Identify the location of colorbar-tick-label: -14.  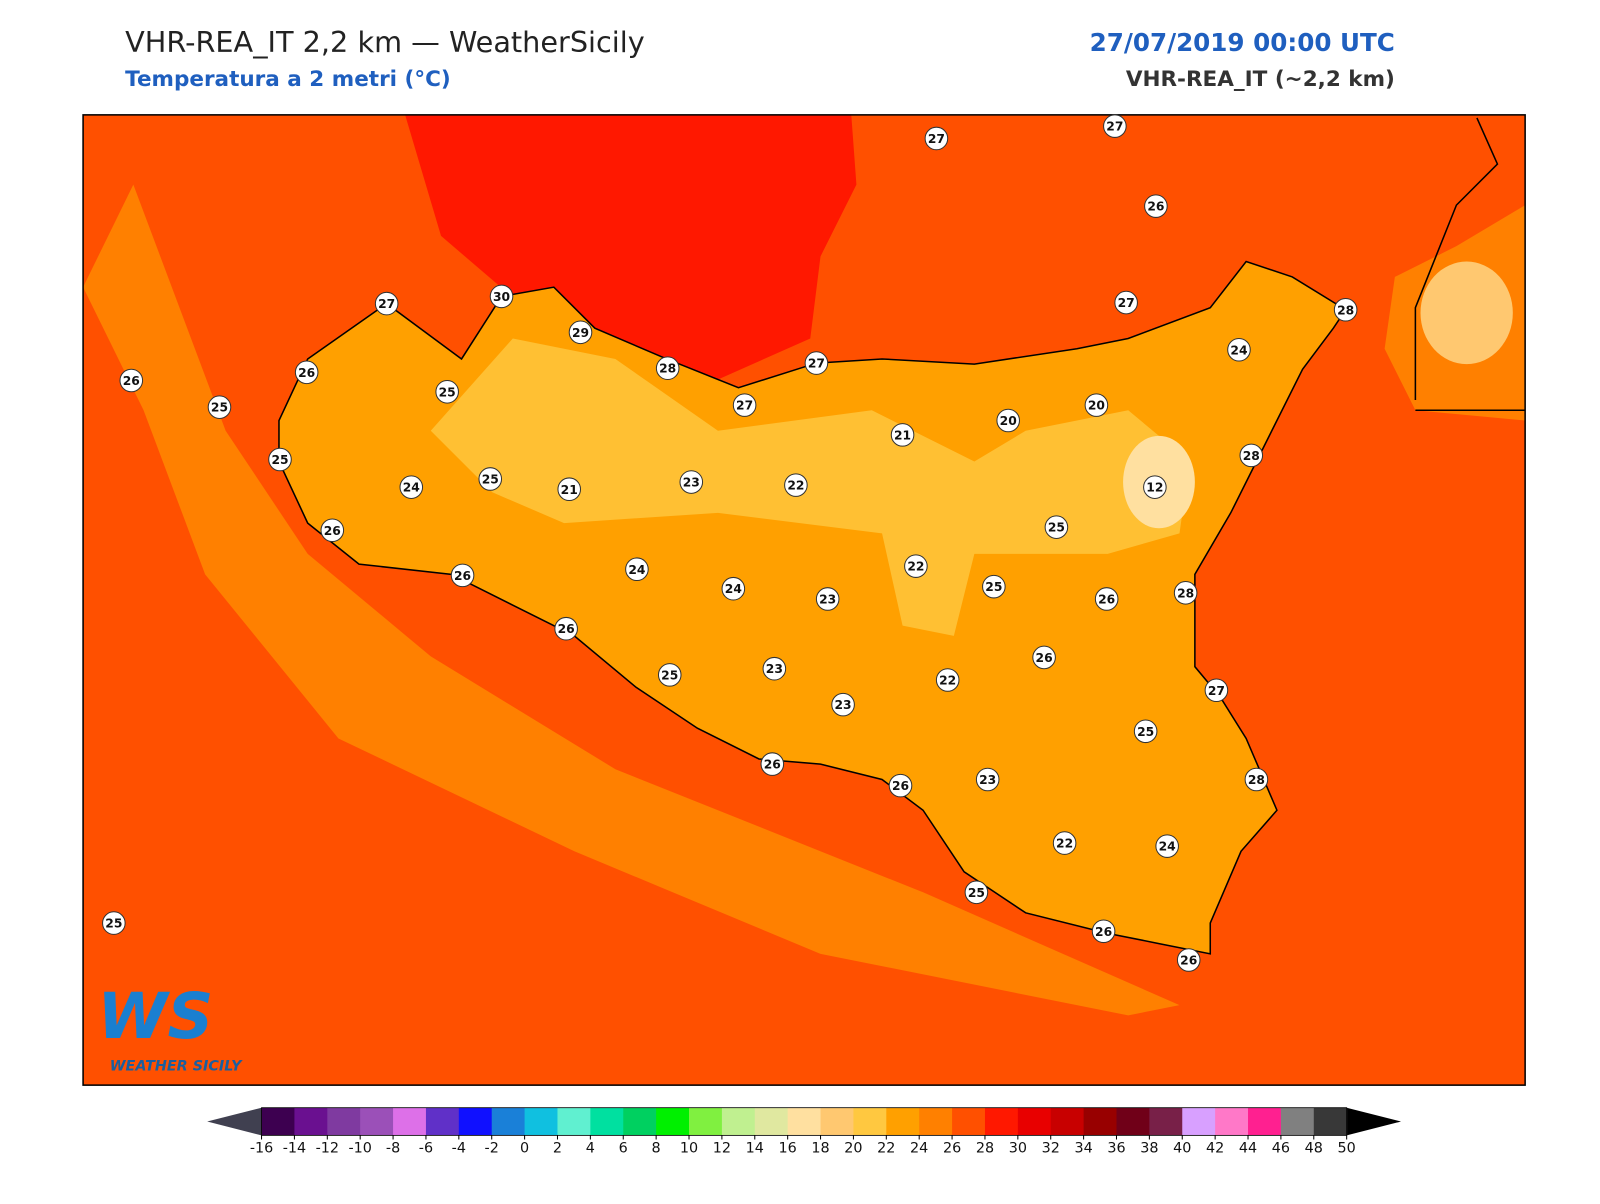
(294, 1149).